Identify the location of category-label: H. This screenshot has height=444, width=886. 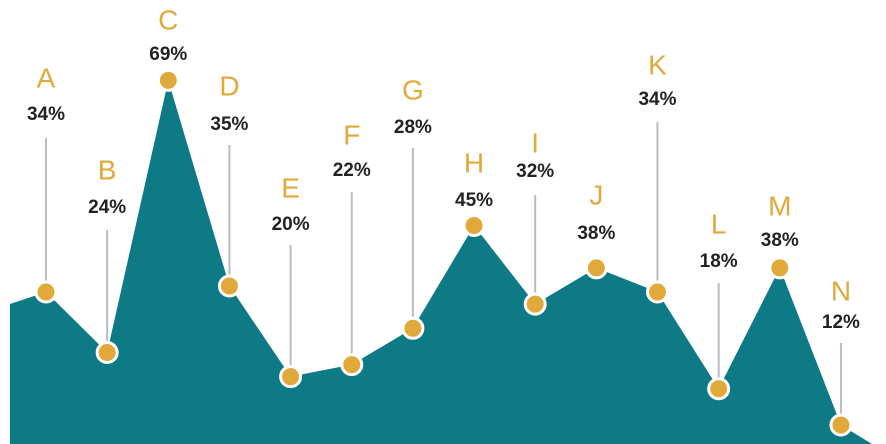
(474, 162).